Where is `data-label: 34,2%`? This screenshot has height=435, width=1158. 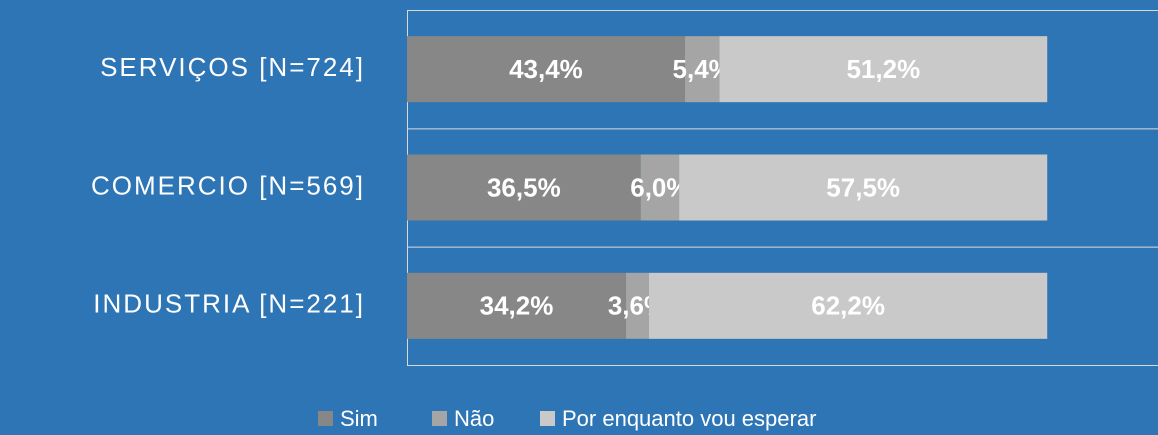
data-label: 34,2% is located at coordinates (517, 306).